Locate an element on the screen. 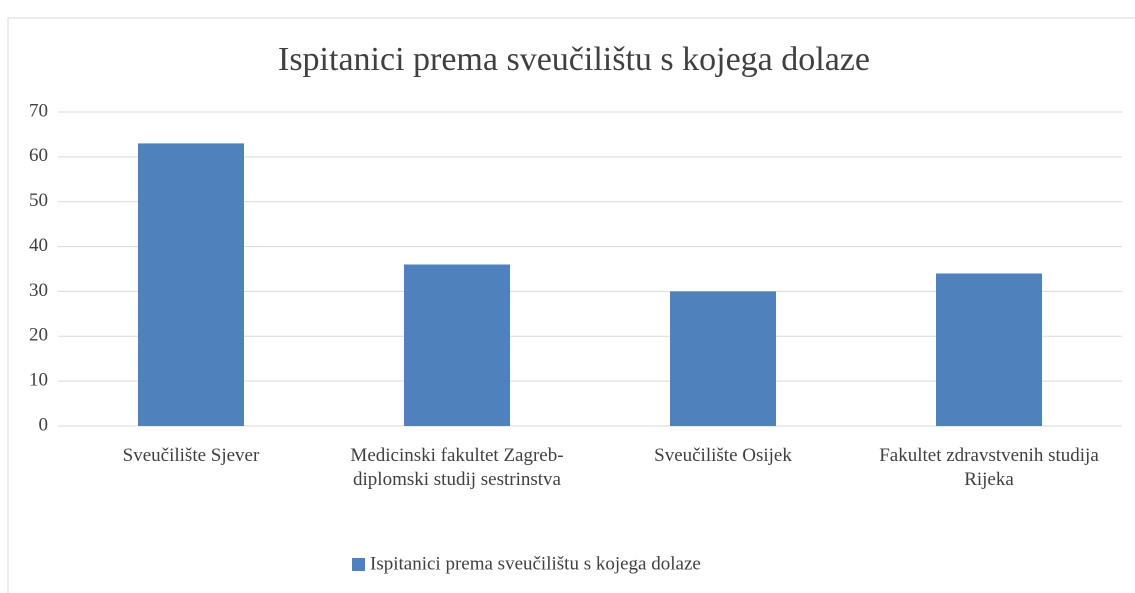 Image resolution: width=1135 pixels, height=593 pixels. y-tick-label: 70 is located at coordinates (38, 110).